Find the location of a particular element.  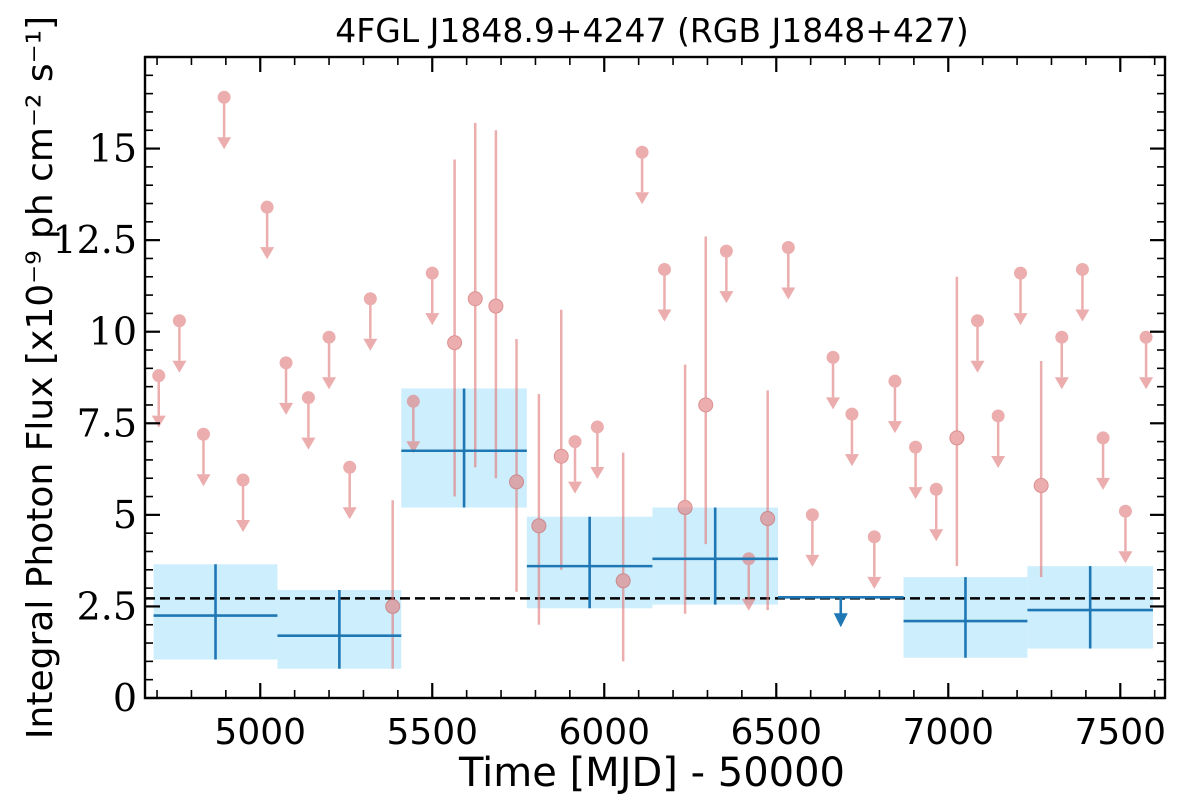

y-tick-label: 12.5 is located at coordinates (94, 240).